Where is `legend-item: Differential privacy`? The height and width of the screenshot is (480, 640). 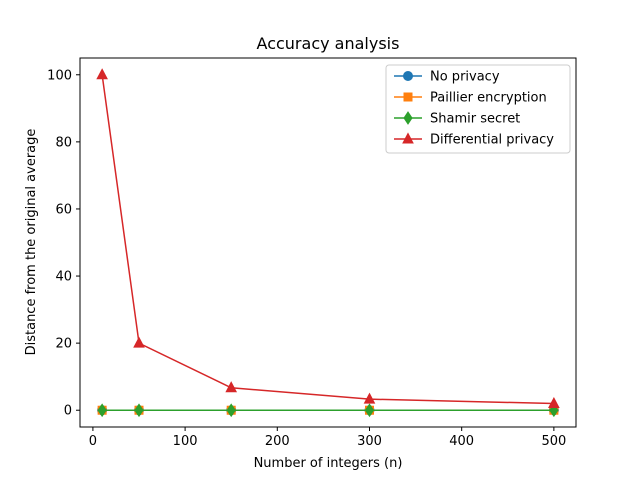
legend-item: Differential privacy is located at coordinates (474, 140).